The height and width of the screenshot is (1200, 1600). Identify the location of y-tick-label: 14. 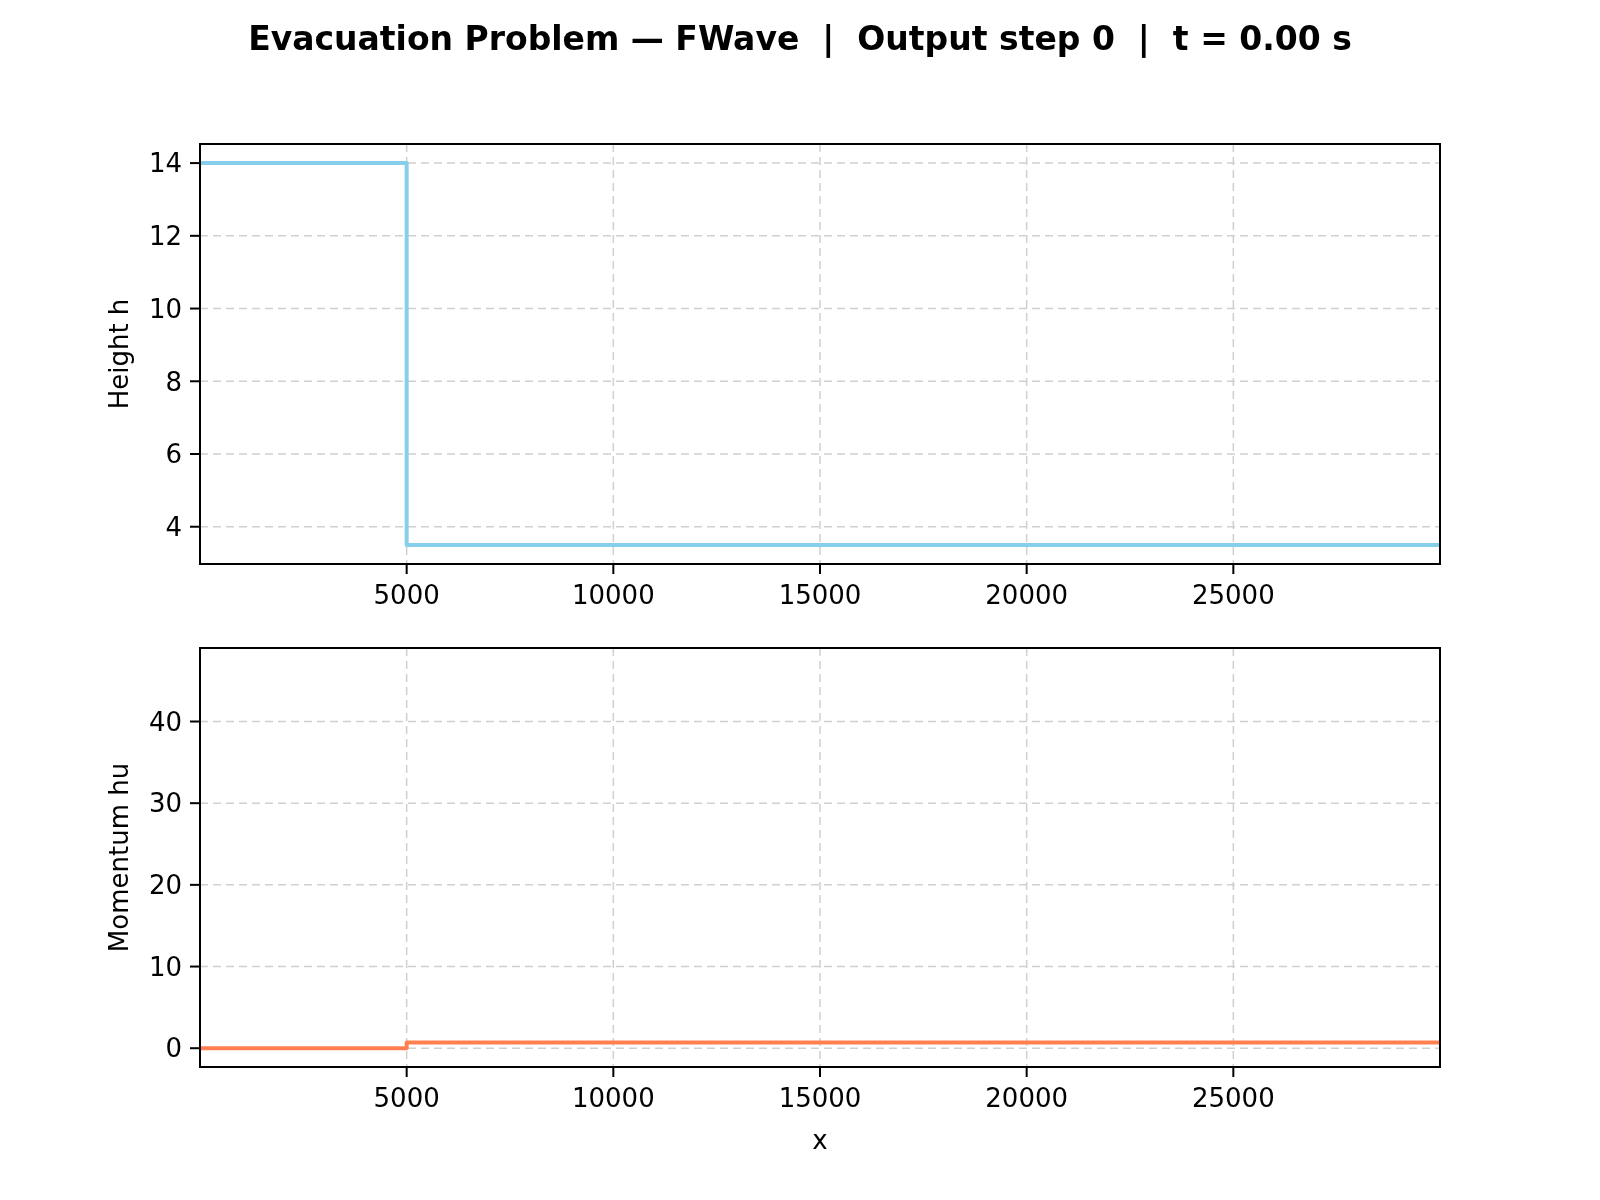
(165, 163).